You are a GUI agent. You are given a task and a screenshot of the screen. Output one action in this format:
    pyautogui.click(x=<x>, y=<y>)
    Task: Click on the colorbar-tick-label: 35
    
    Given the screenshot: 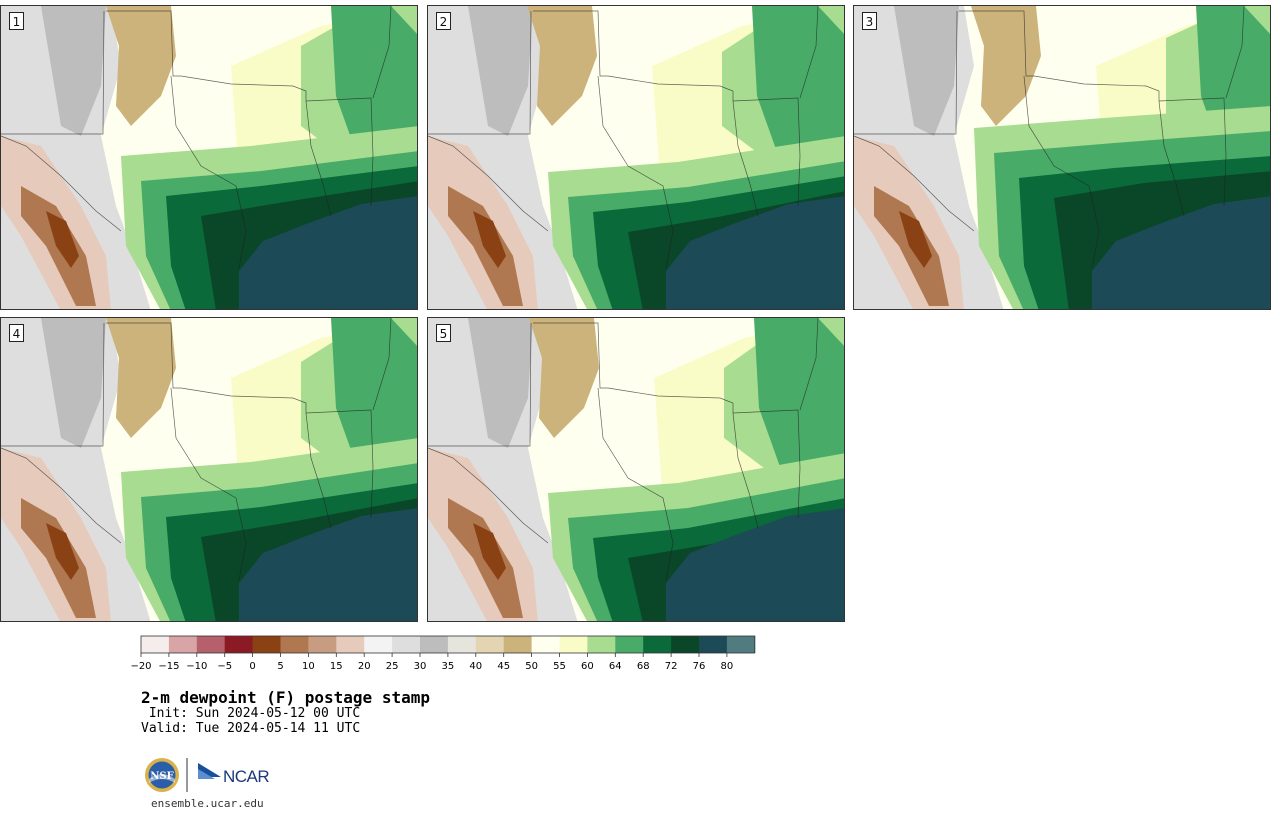 What is the action you would take?
    pyautogui.click(x=448, y=666)
    